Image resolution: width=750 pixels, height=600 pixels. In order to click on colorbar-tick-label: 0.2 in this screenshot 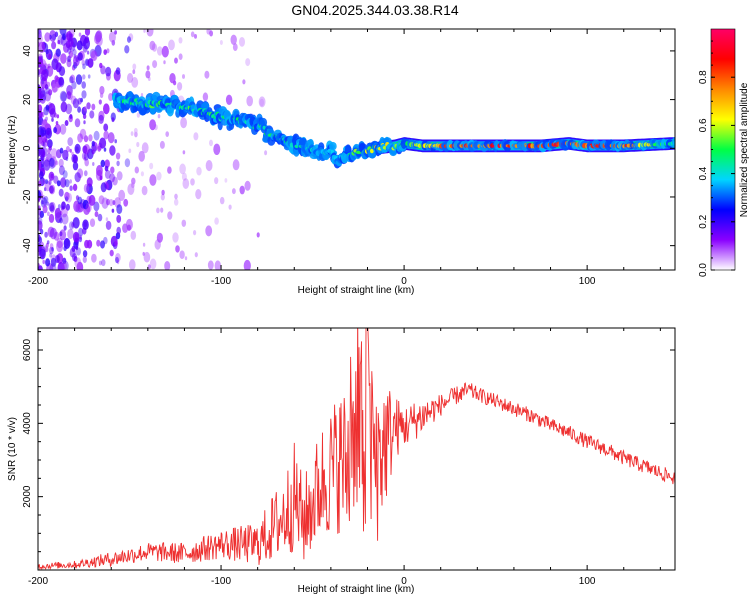, I will do `click(703, 221)`.